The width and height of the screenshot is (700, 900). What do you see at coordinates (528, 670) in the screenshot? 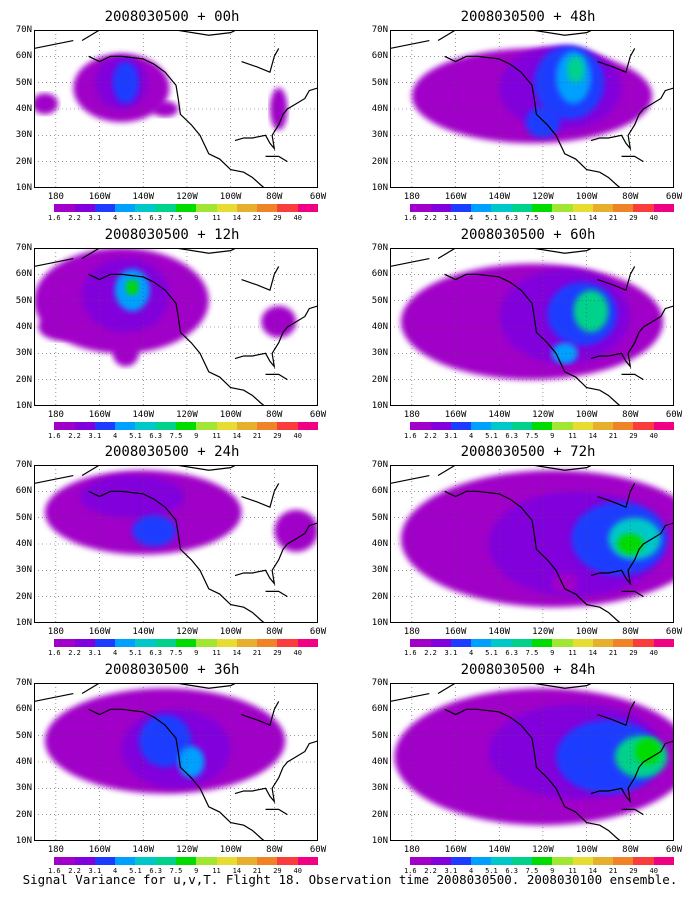
I see `panel-title: 2008030500 + 84h` at bounding box center [528, 670].